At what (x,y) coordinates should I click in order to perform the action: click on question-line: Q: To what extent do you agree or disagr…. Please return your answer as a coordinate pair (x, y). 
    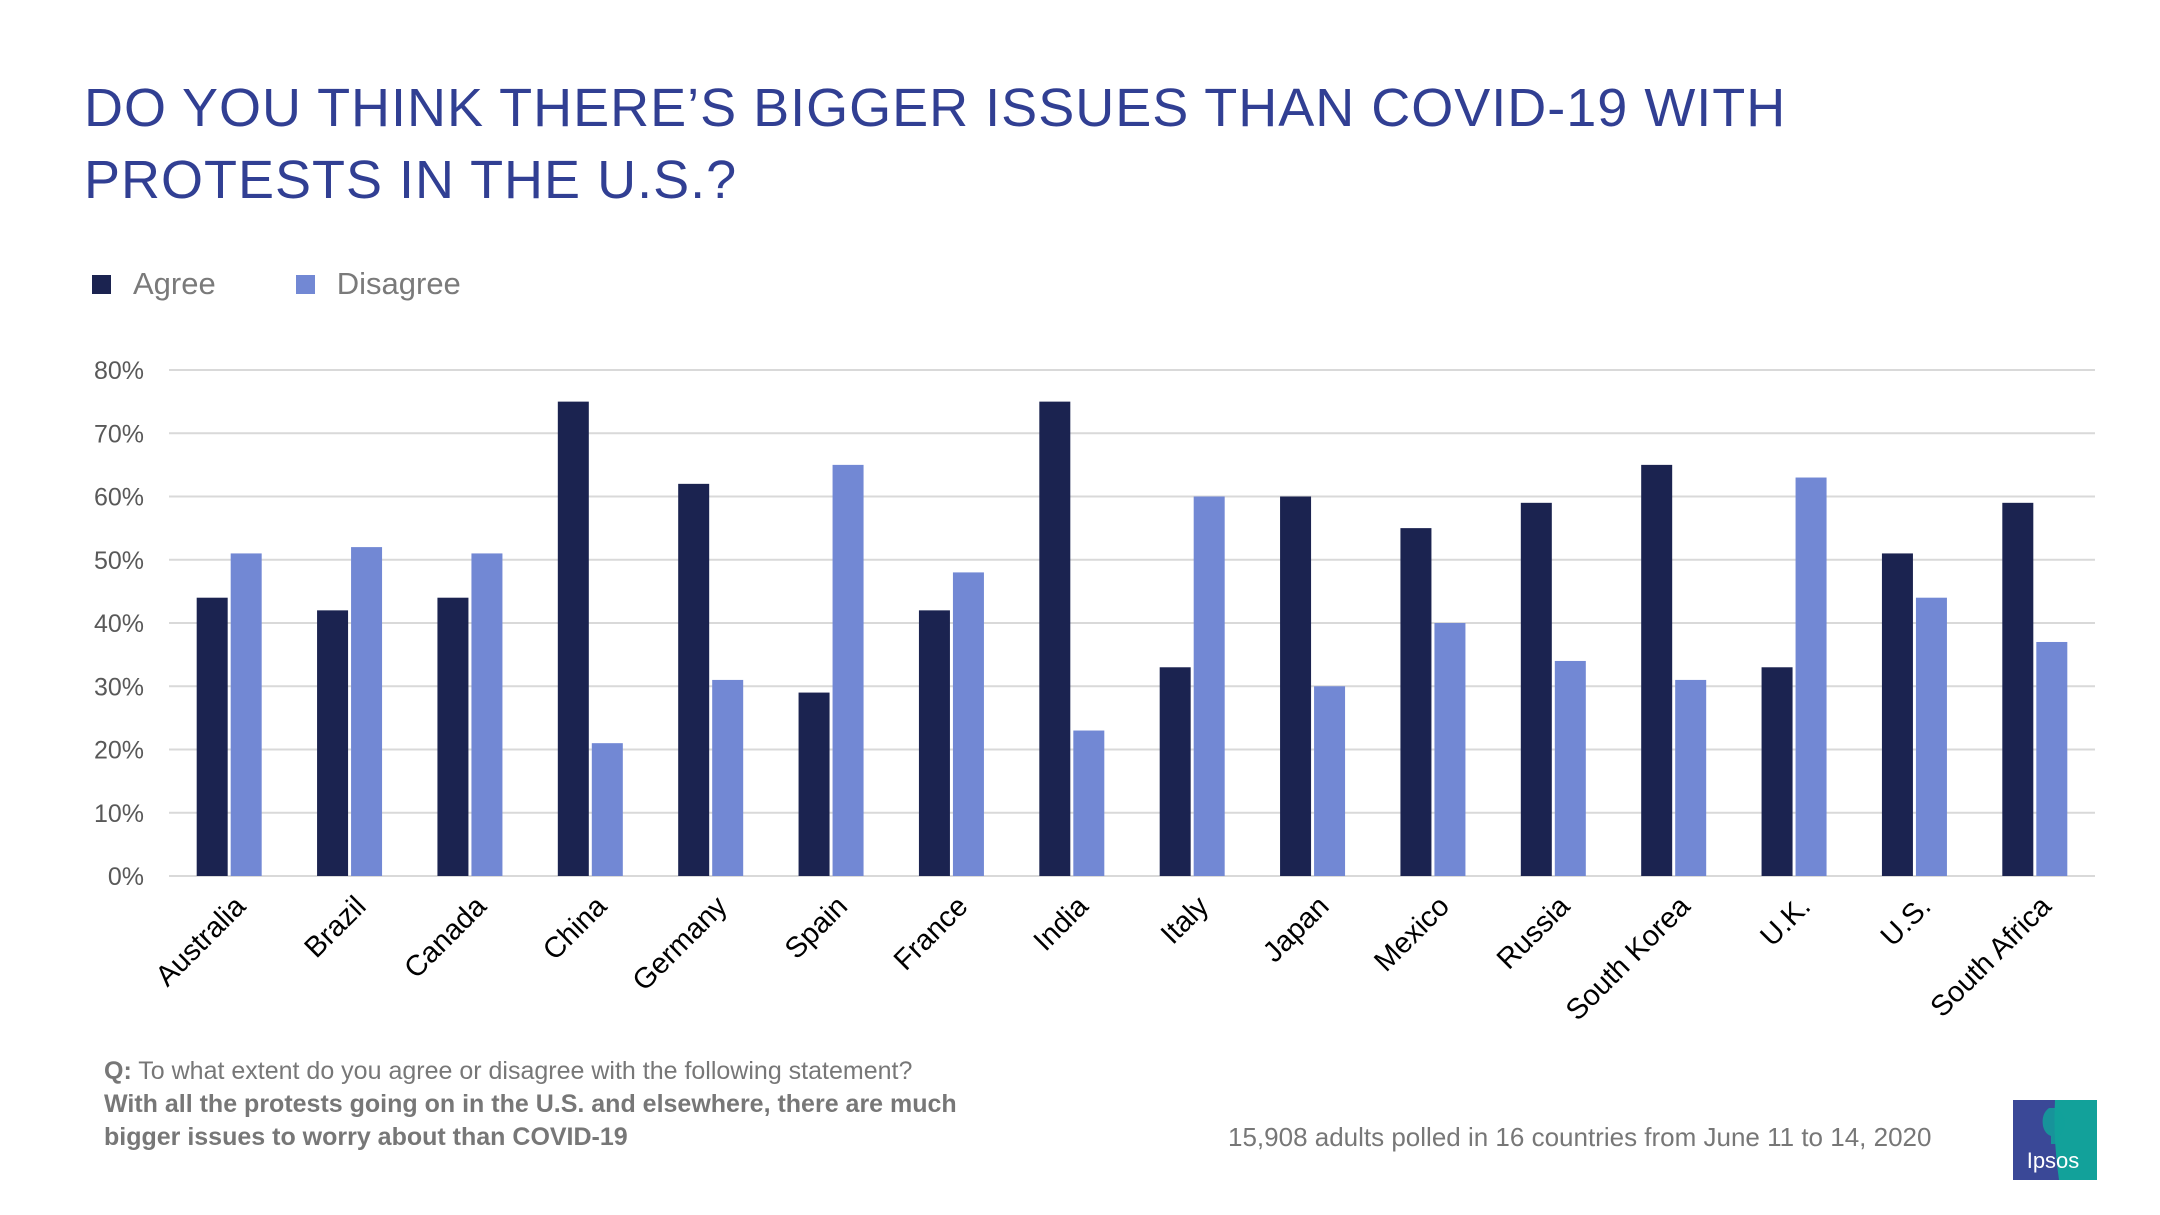
    Looking at the image, I should click on (530, 1071).